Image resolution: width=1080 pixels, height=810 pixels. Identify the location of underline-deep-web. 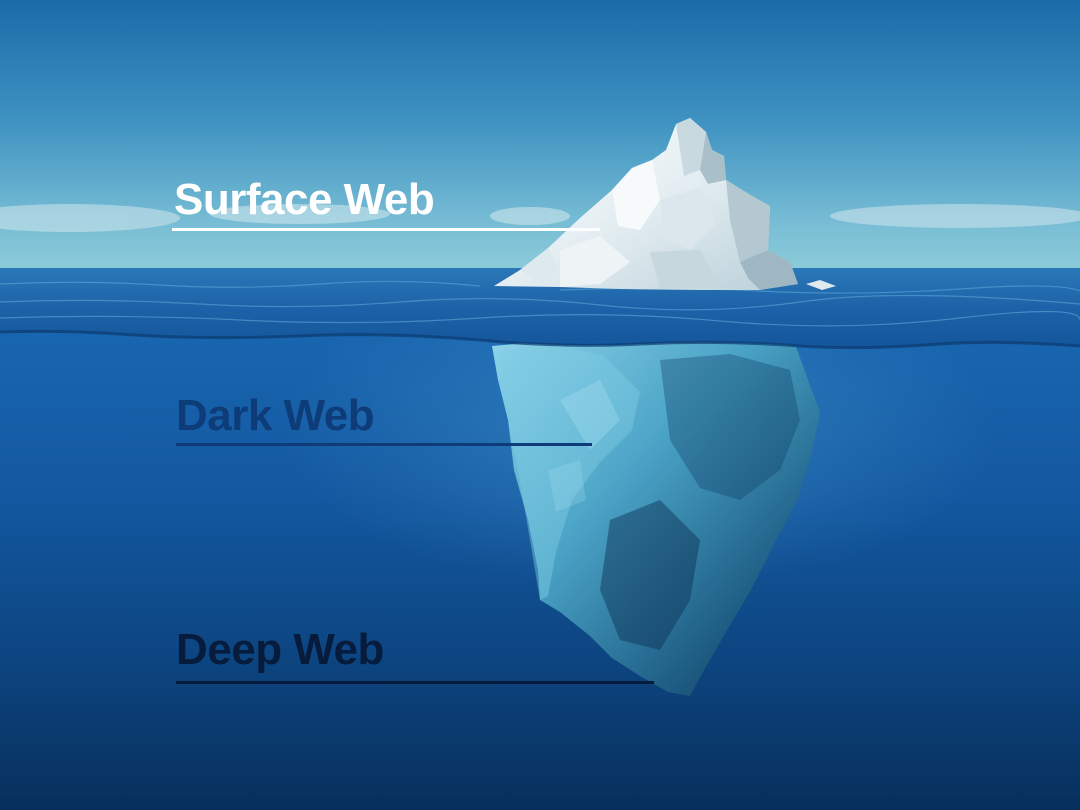
(415, 682).